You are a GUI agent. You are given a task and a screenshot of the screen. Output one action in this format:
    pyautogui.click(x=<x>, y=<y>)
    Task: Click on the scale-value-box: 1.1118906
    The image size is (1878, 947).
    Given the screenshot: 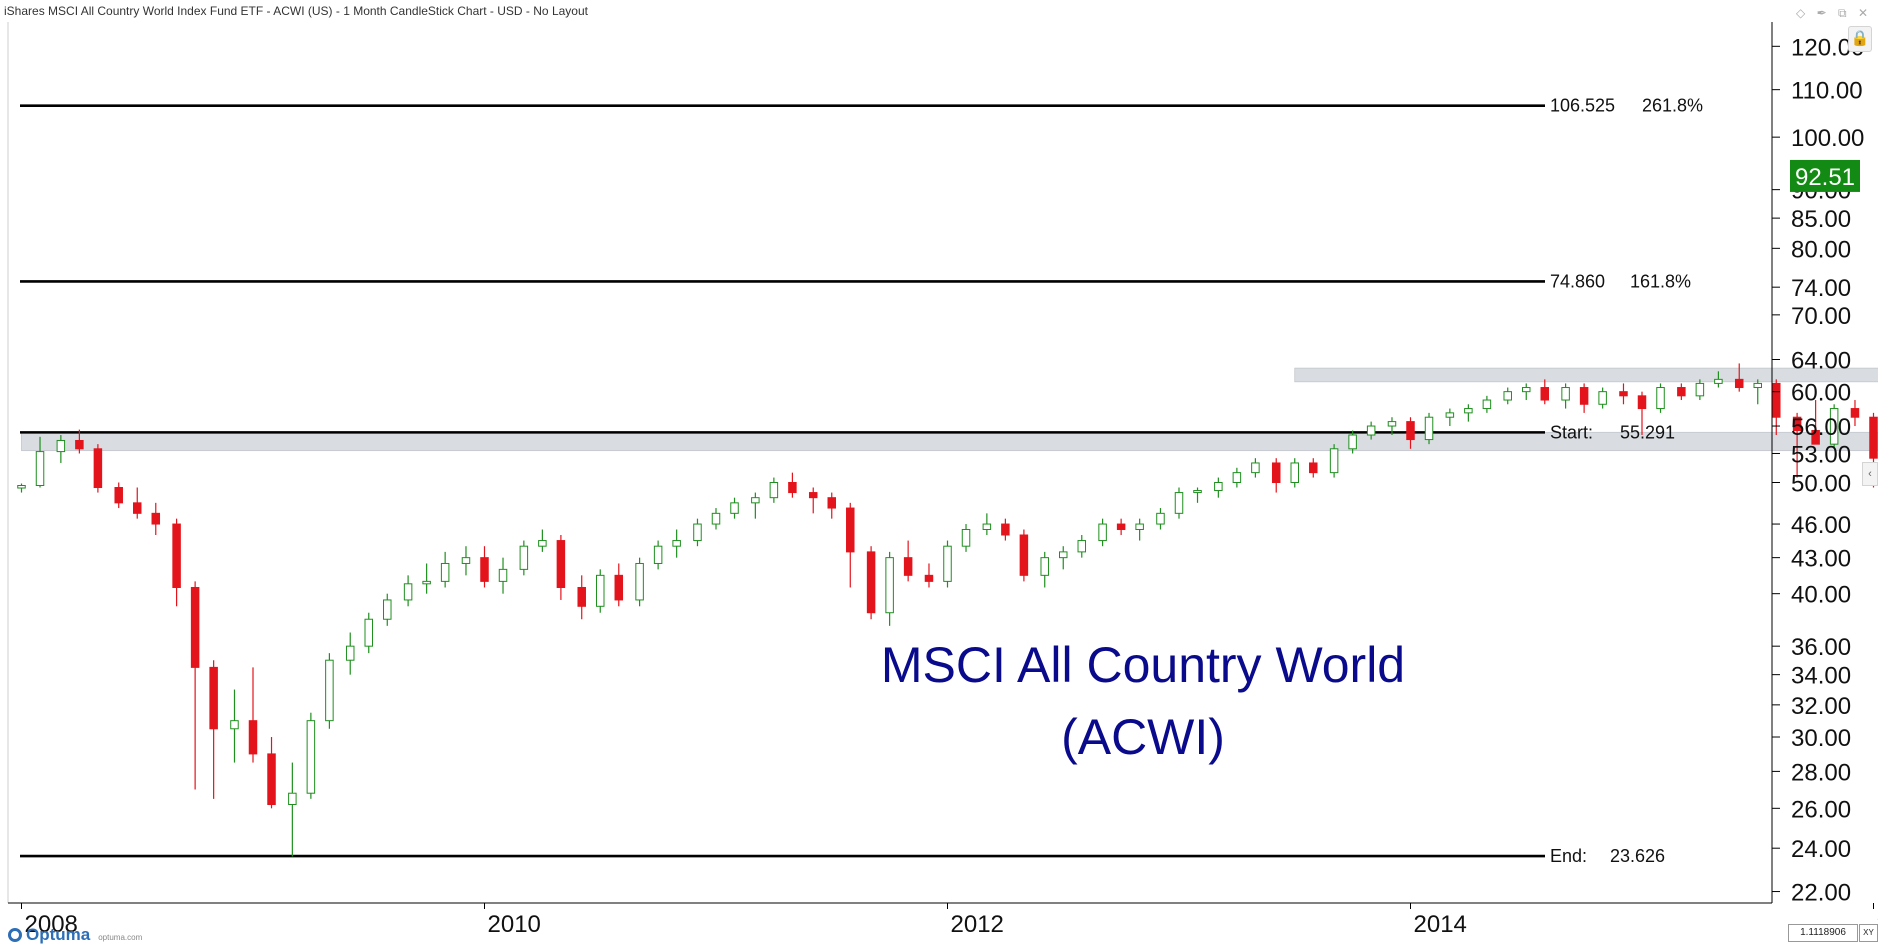 What is the action you would take?
    pyautogui.click(x=1823, y=933)
    